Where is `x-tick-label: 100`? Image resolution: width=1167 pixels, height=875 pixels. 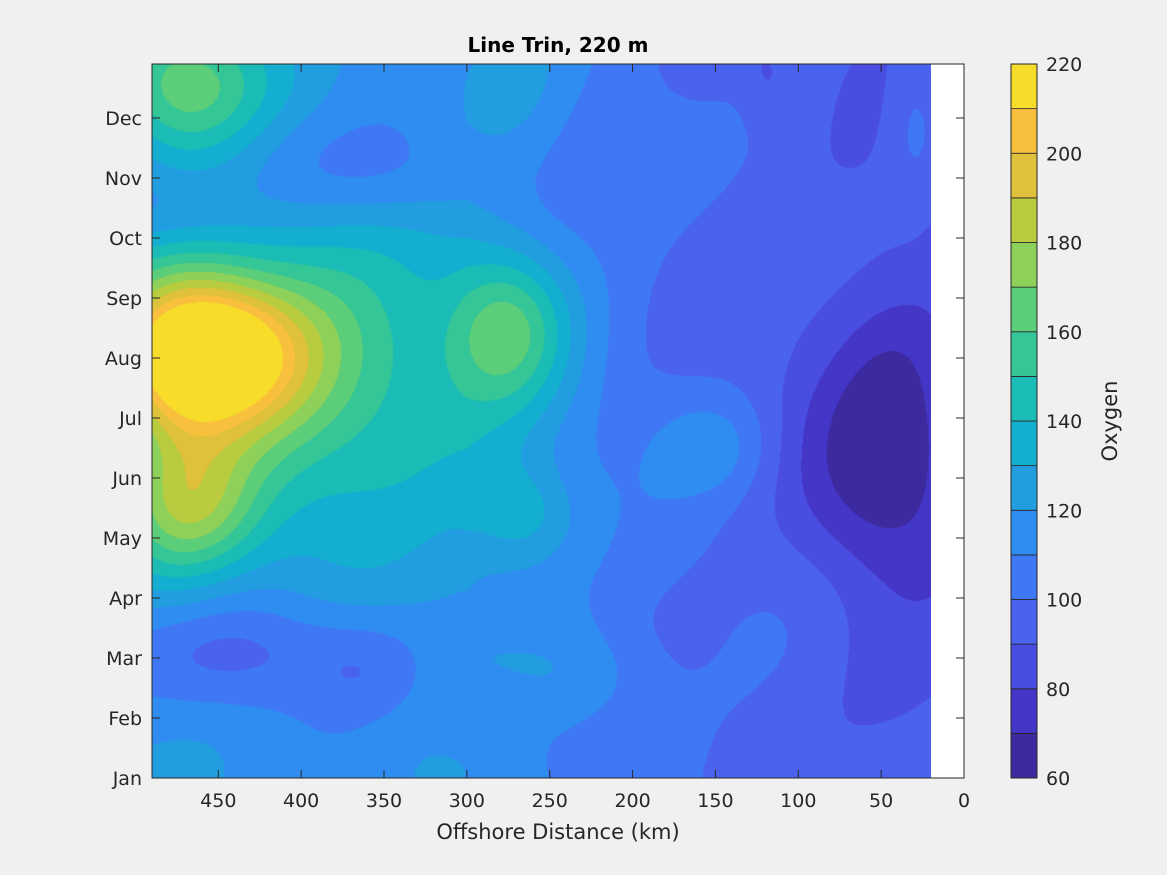
x-tick-label: 100 is located at coordinates (798, 801).